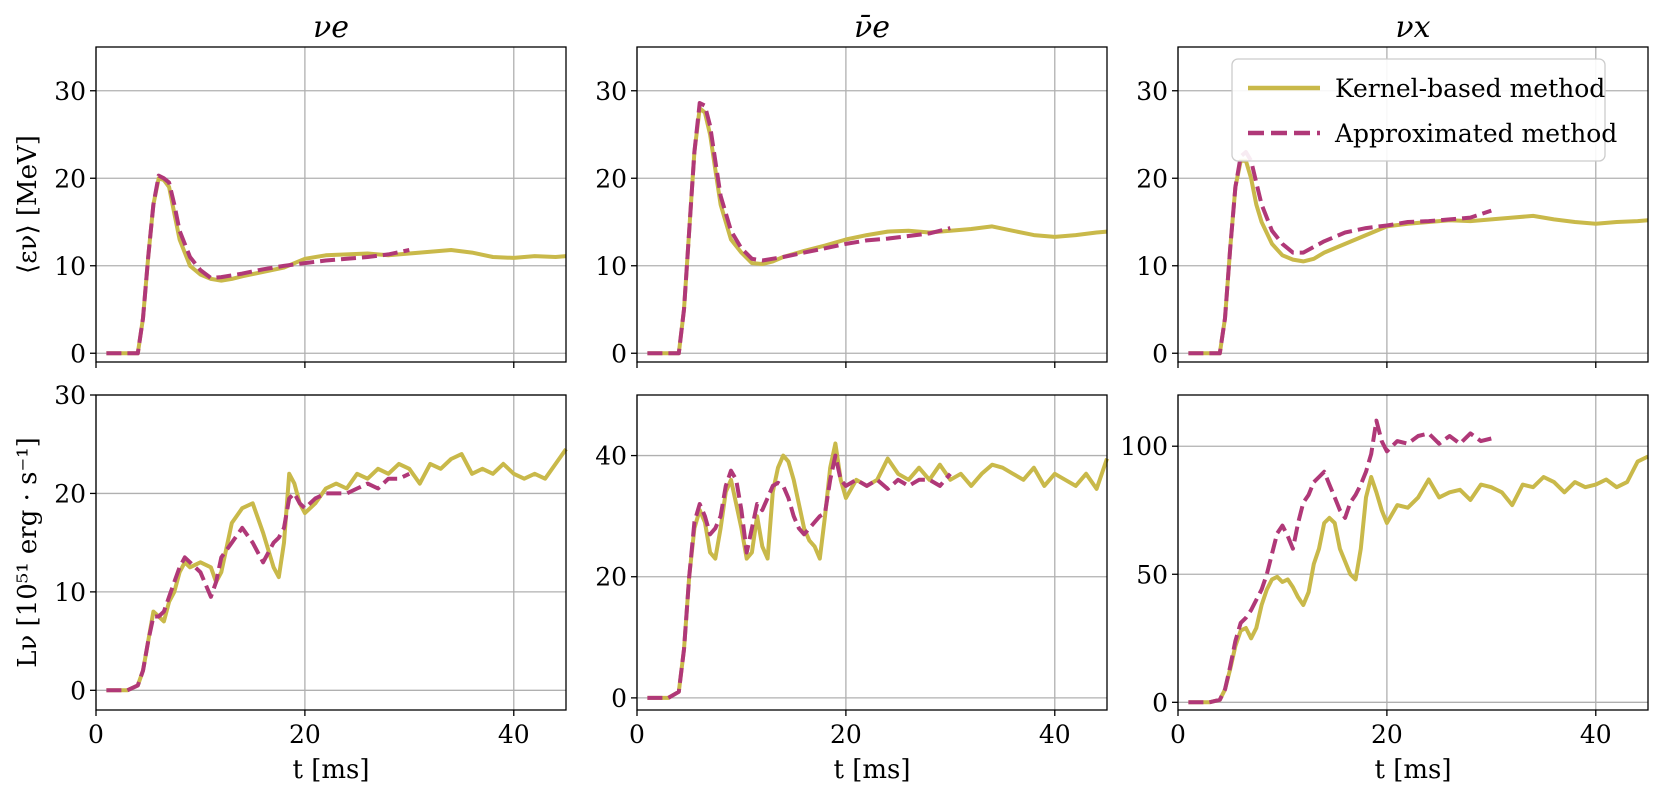 The height and width of the screenshot is (798, 1661). What do you see at coordinates (1144, 446) in the screenshot?
I see `y-tick-label: 100` at bounding box center [1144, 446].